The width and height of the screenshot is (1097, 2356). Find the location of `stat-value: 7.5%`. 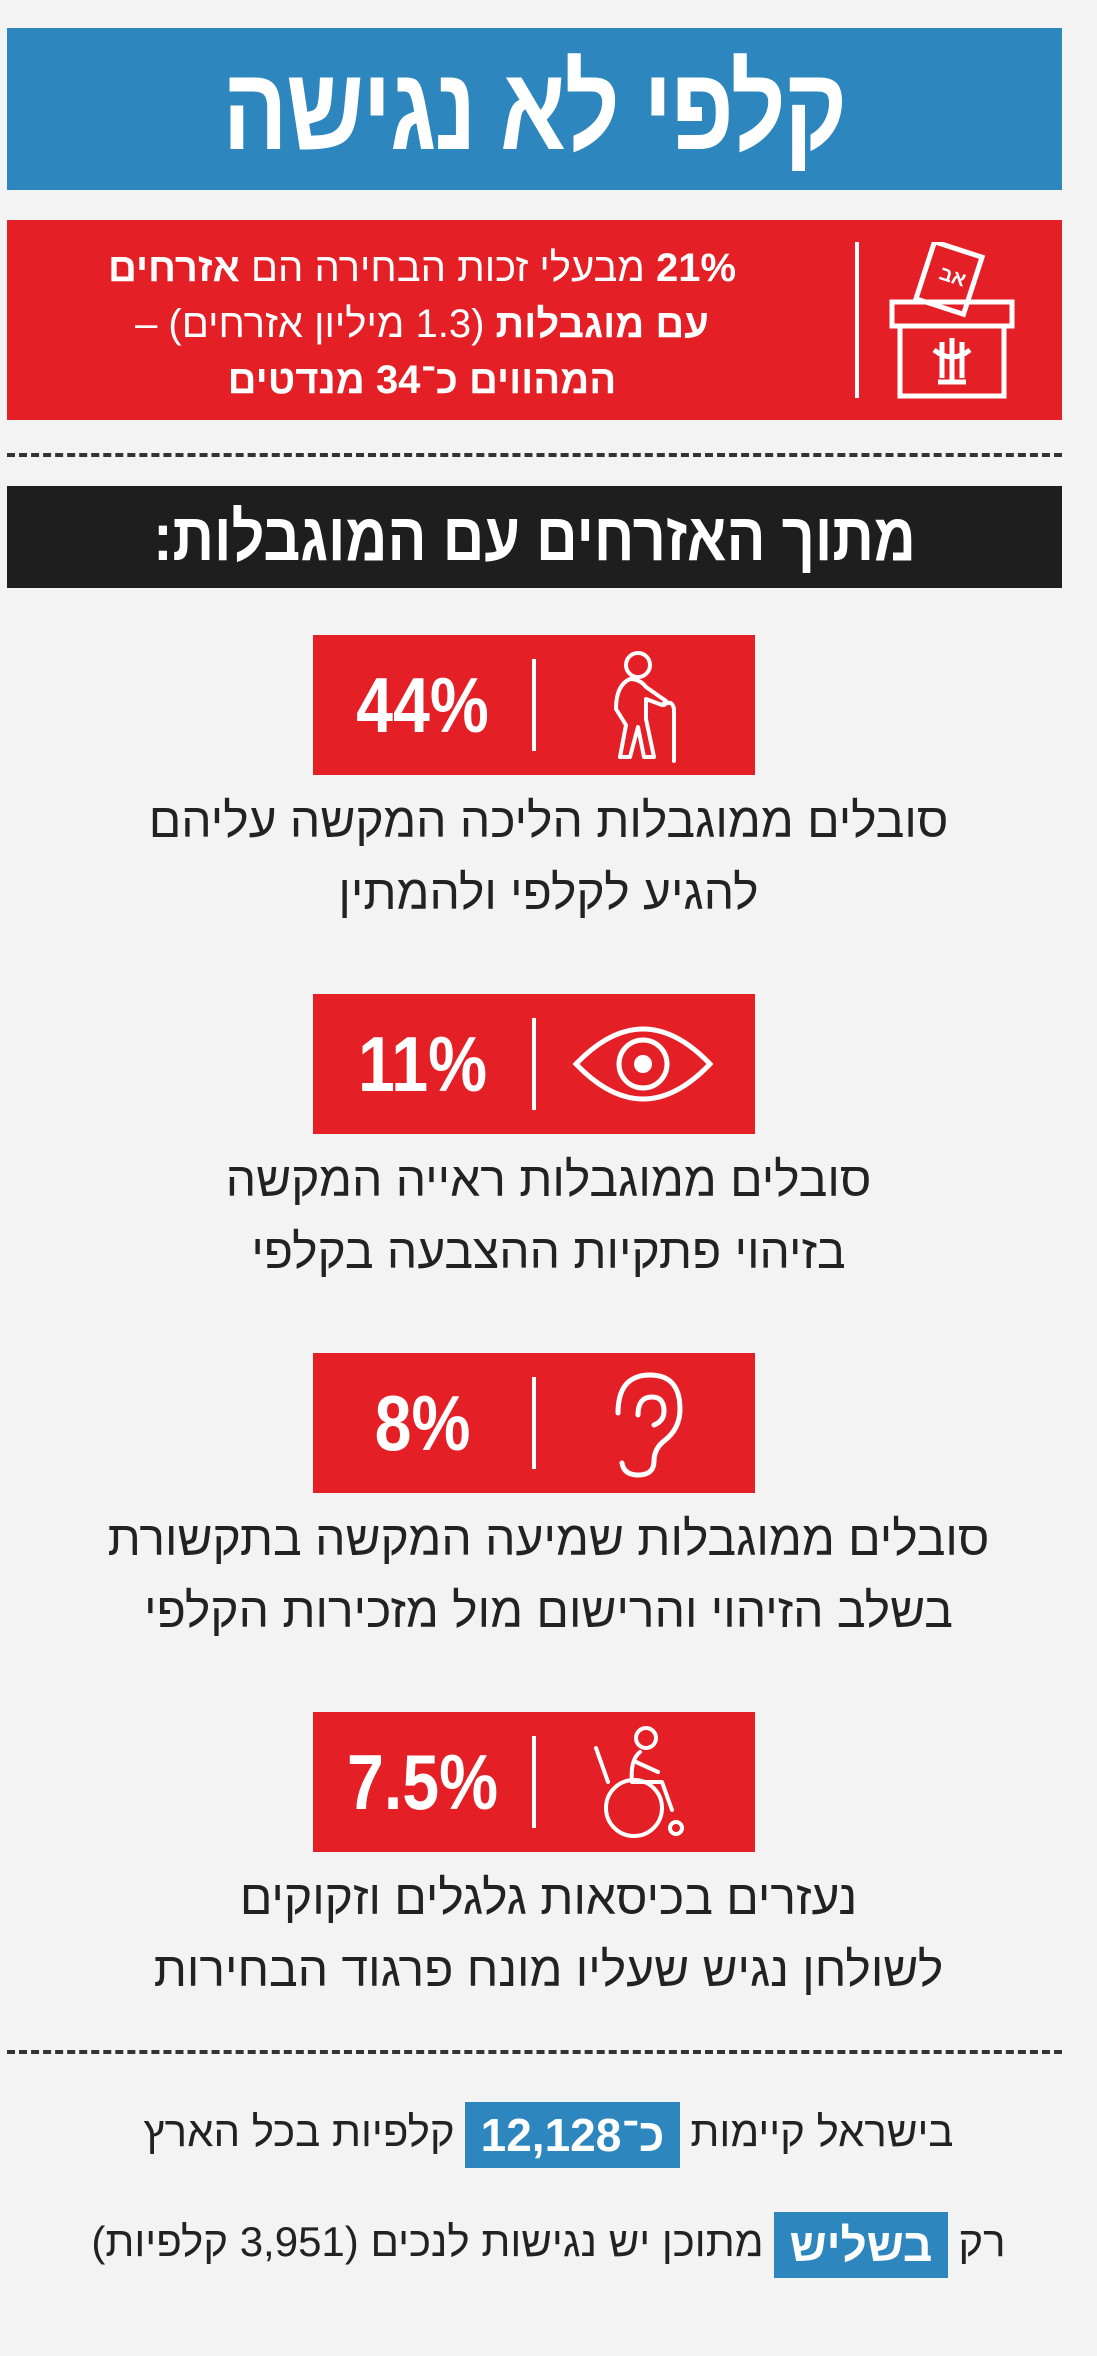

stat-value: 7.5% is located at coordinates (422, 1781).